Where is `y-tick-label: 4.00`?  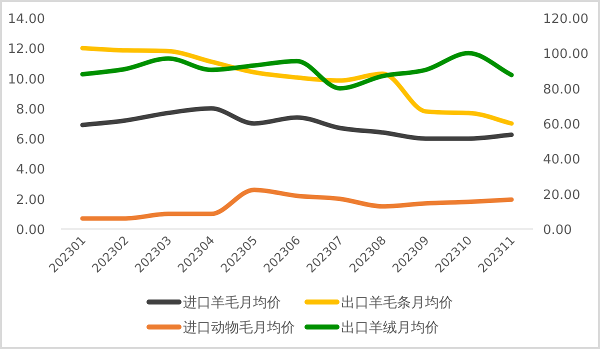 y-tick-label: 4.00 is located at coordinates (30, 170).